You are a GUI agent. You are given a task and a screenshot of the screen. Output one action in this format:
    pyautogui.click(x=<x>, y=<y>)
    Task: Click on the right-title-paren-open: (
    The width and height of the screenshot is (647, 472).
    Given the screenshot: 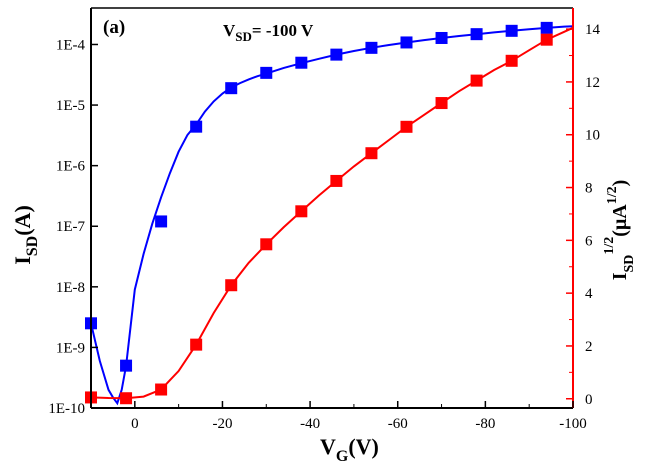 What is the action you would take?
    pyautogui.click(x=620, y=233)
    